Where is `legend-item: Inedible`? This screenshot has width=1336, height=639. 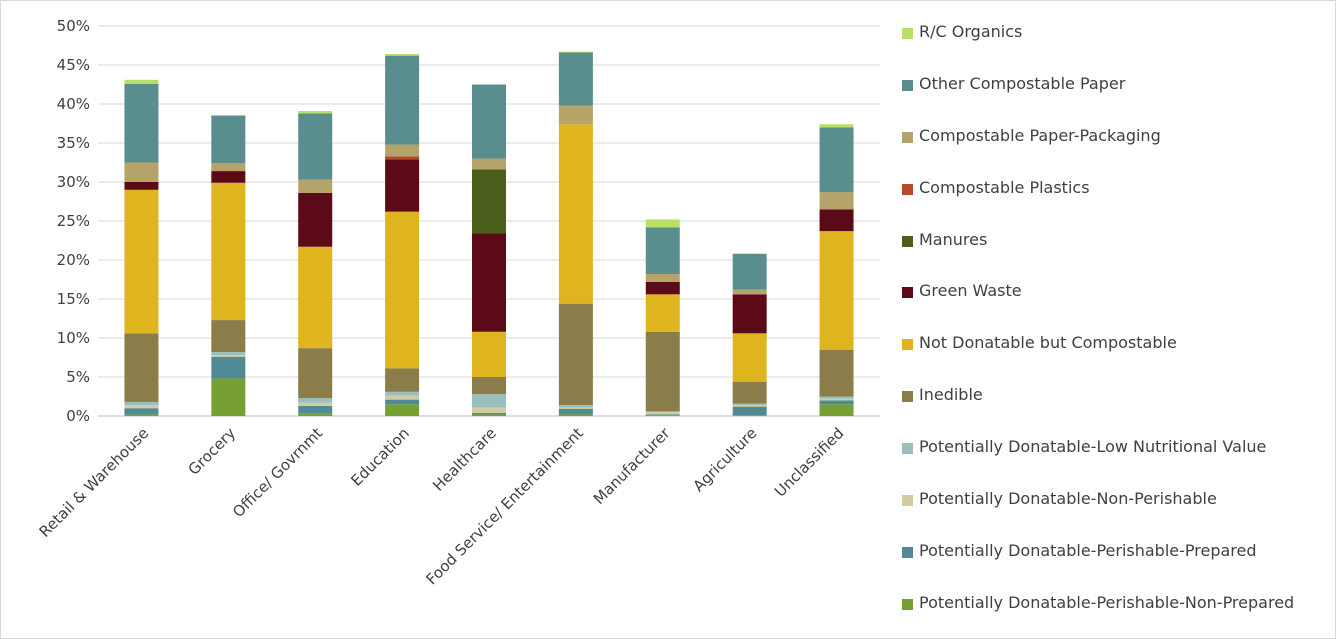
legend-item: Inedible is located at coordinates (1117, 405).